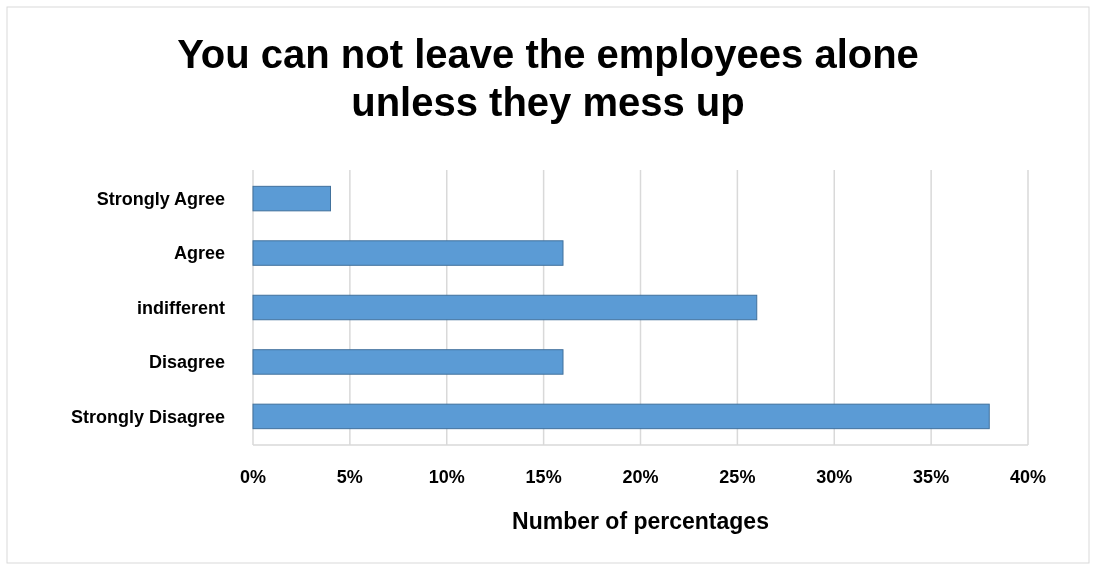 The width and height of the screenshot is (1096, 570). What do you see at coordinates (931, 477) in the screenshot?
I see `x-tick-label: 35%` at bounding box center [931, 477].